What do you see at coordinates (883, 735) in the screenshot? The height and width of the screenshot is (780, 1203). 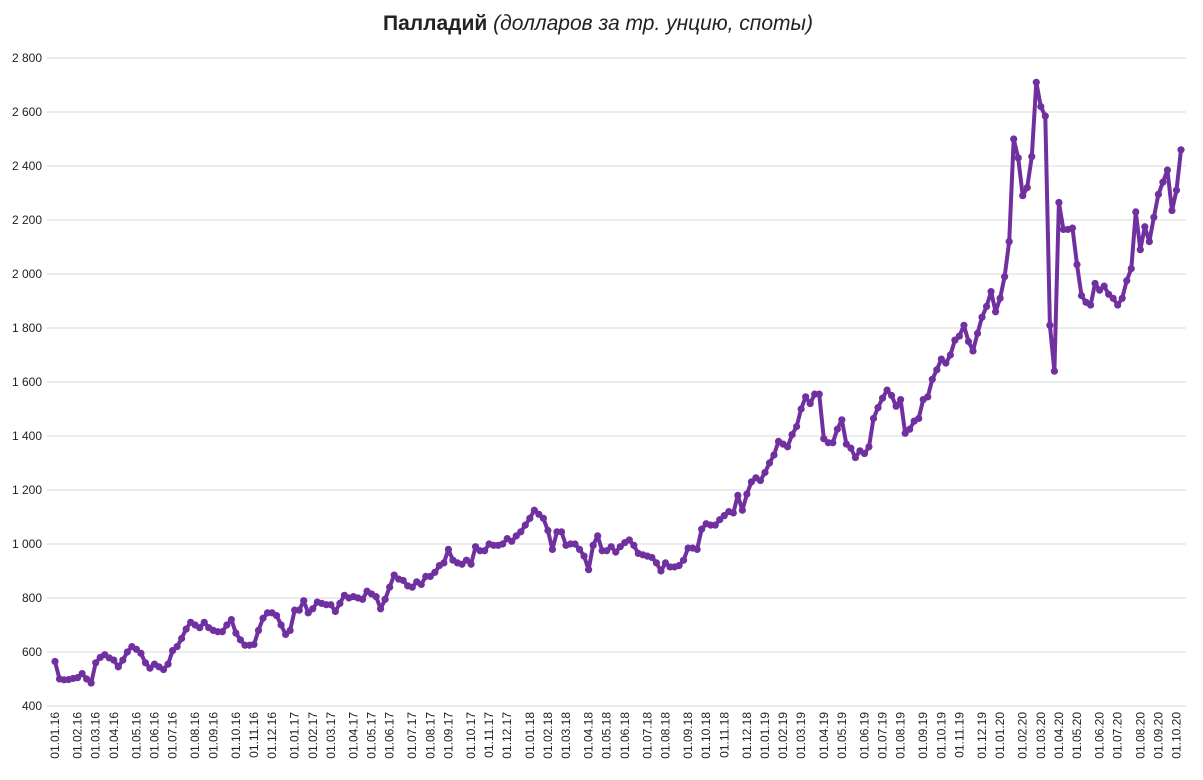 I see `x-tick-label: 01.07.19` at bounding box center [883, 735].